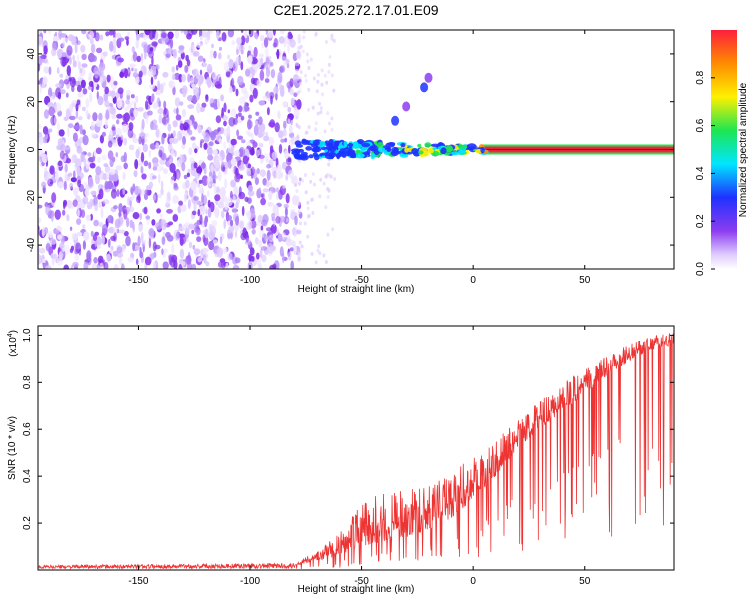 The height and width of the screenshot is (600, 750). What do you see at coordinates (578, 149) in the screenshot?
I see `carrier-band-center` at bounding box center [578, 149].